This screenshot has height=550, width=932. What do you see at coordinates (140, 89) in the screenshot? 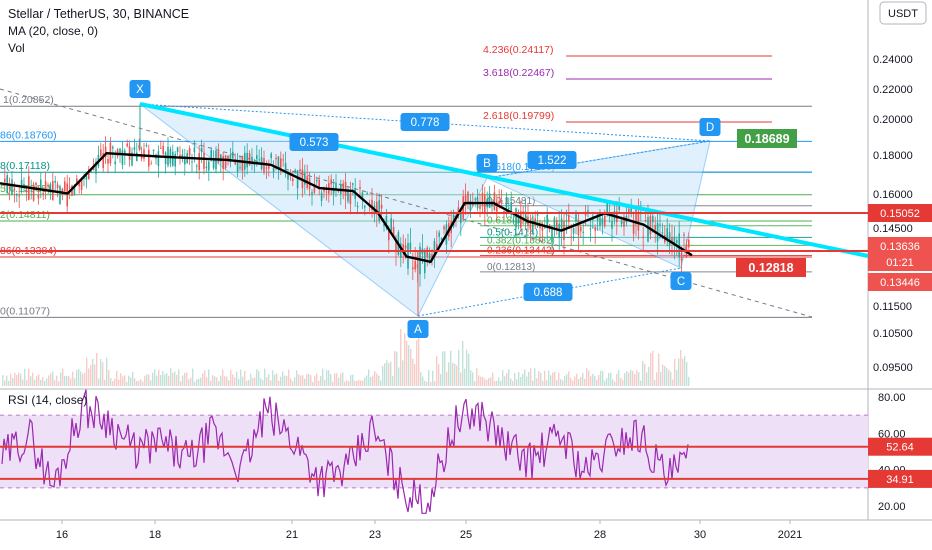
I see `pattern-point-x-bg` at bounding box center [140, 89].